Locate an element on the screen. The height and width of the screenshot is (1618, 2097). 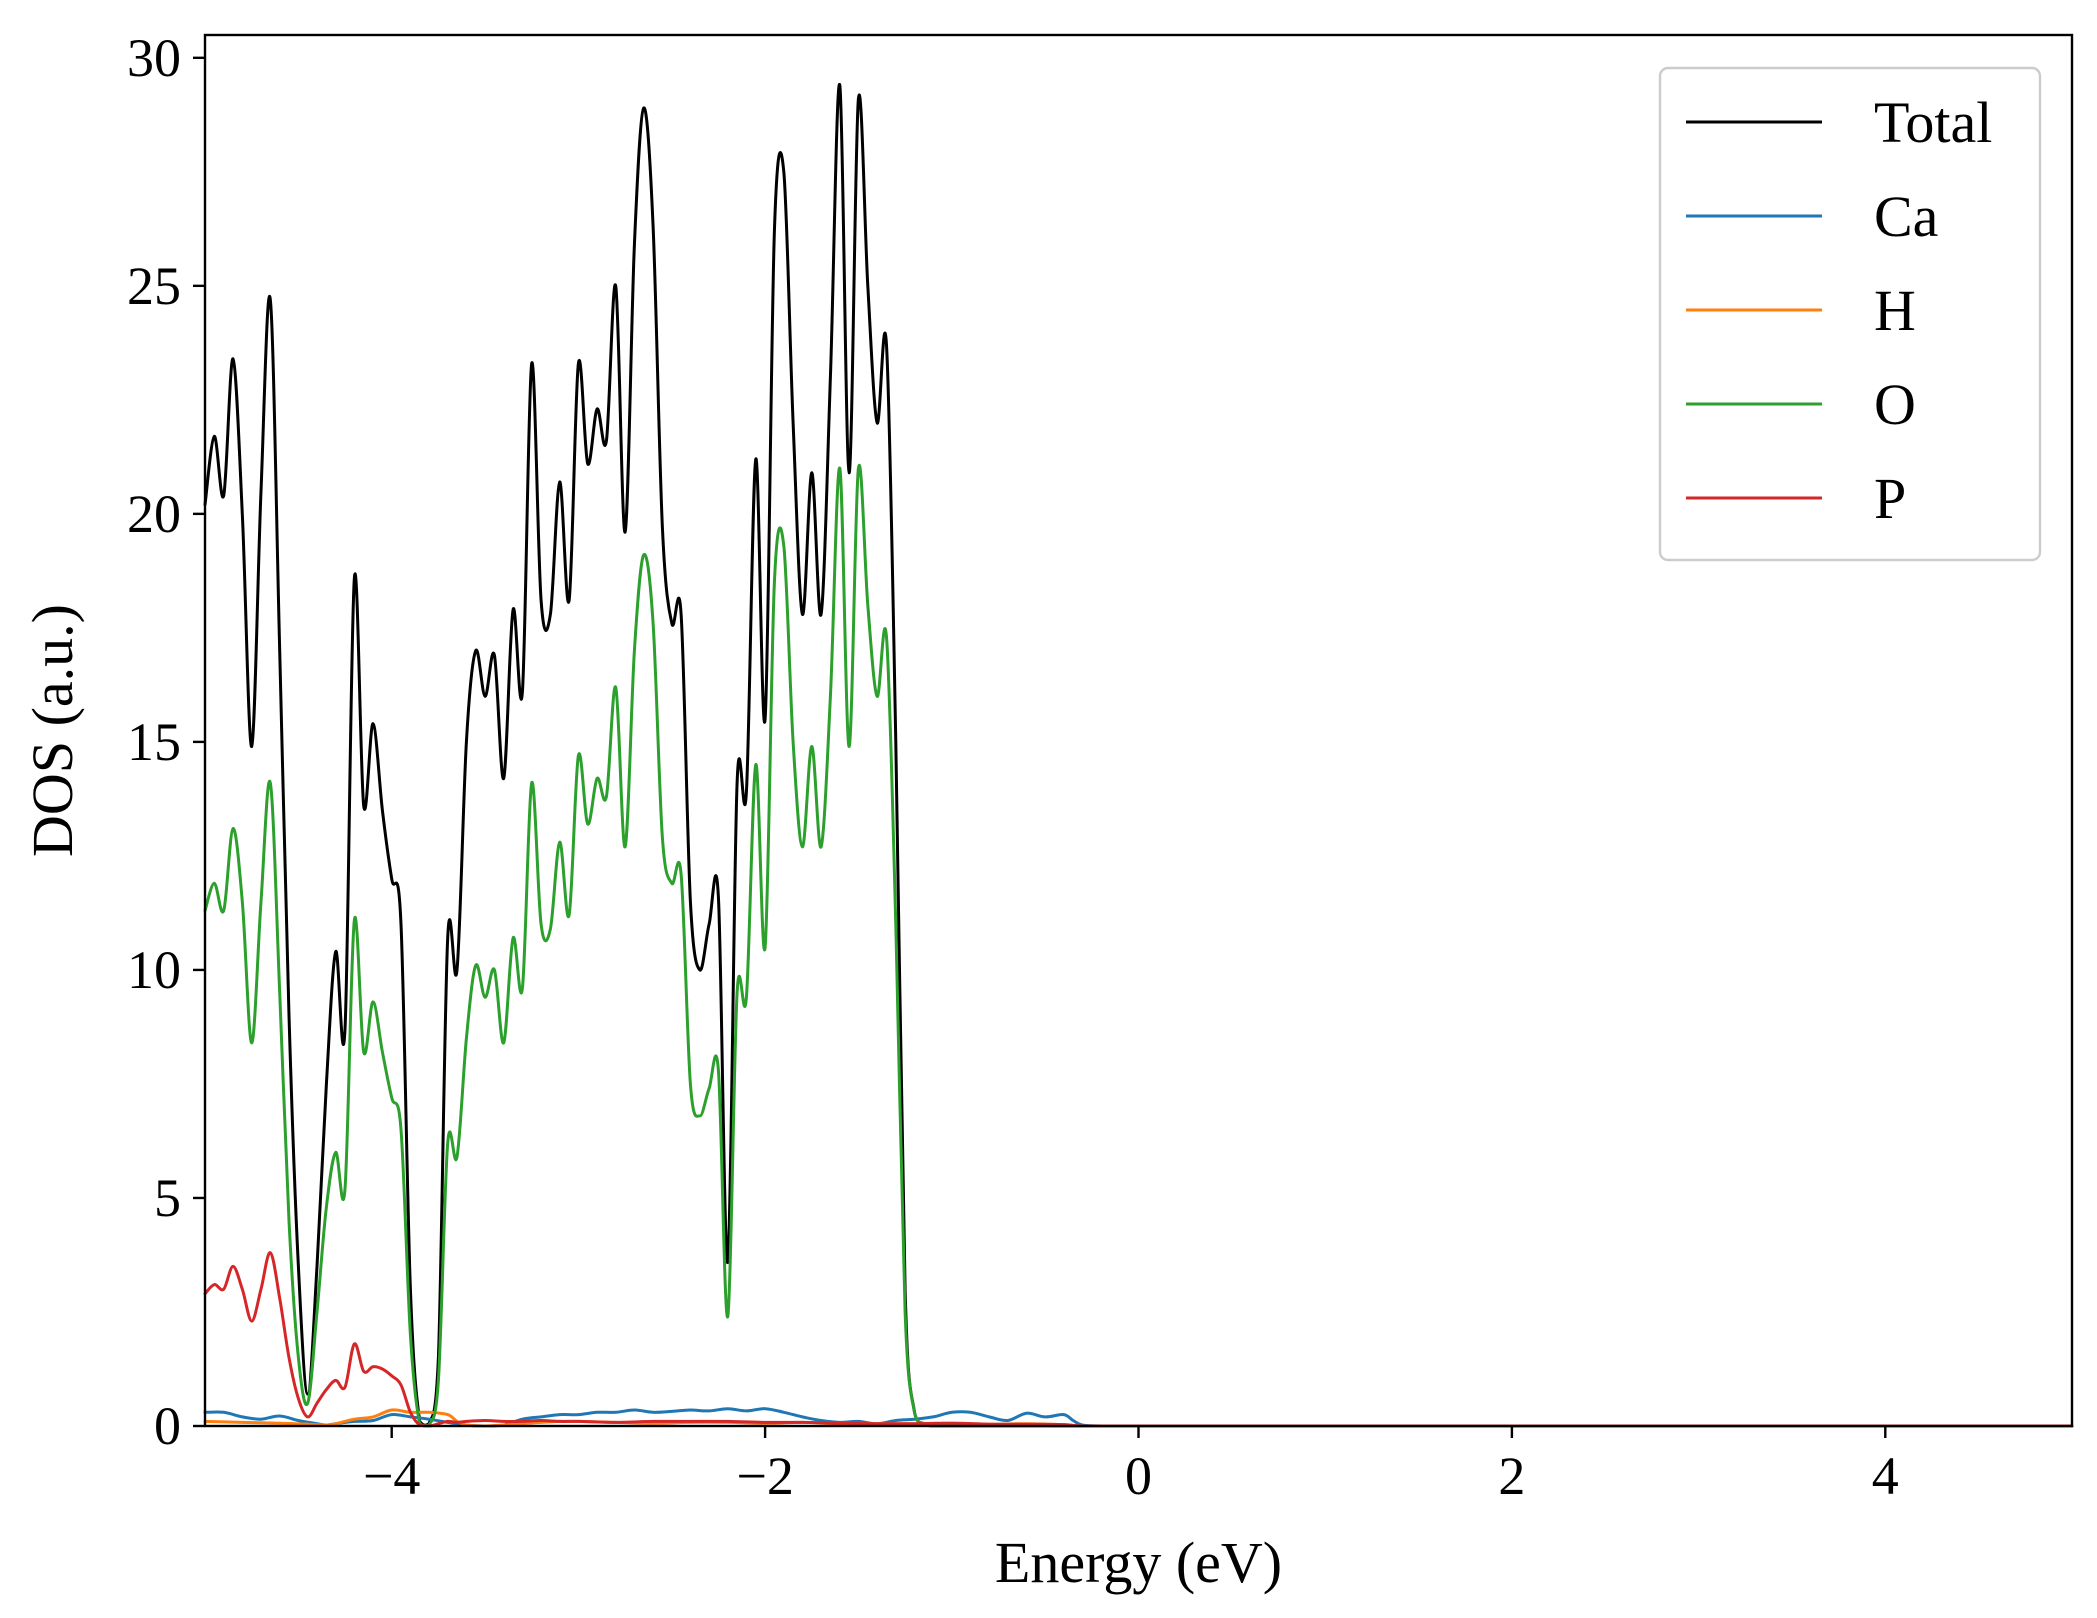
legend: Total Ca HOP is located at coordinates (1850, 314).